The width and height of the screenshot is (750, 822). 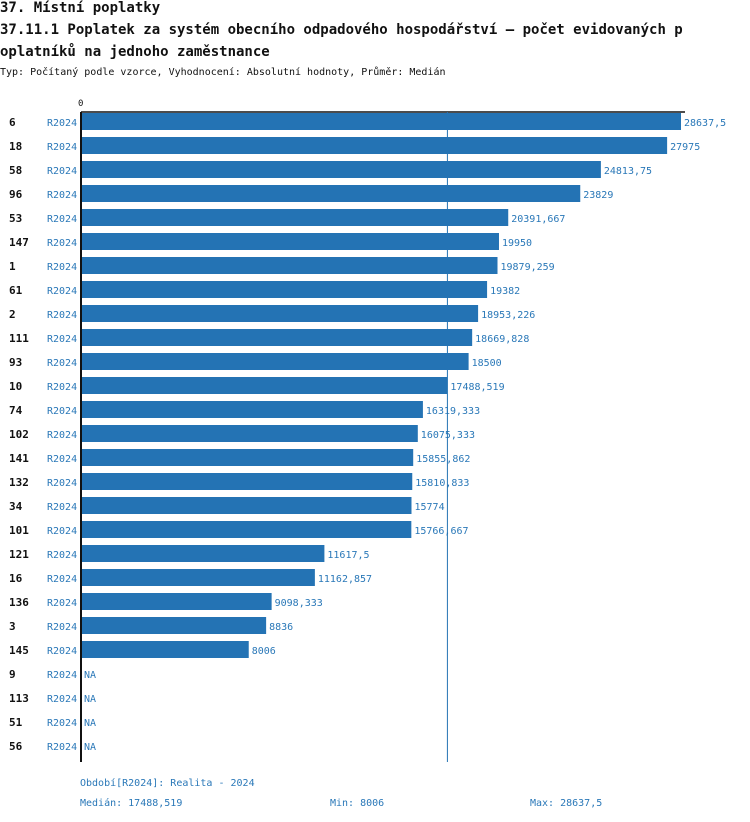 What do you see at coordinates (19, 338) in the screenshot?
I see `row-id-label: 111` at bounding box center [19, 338].